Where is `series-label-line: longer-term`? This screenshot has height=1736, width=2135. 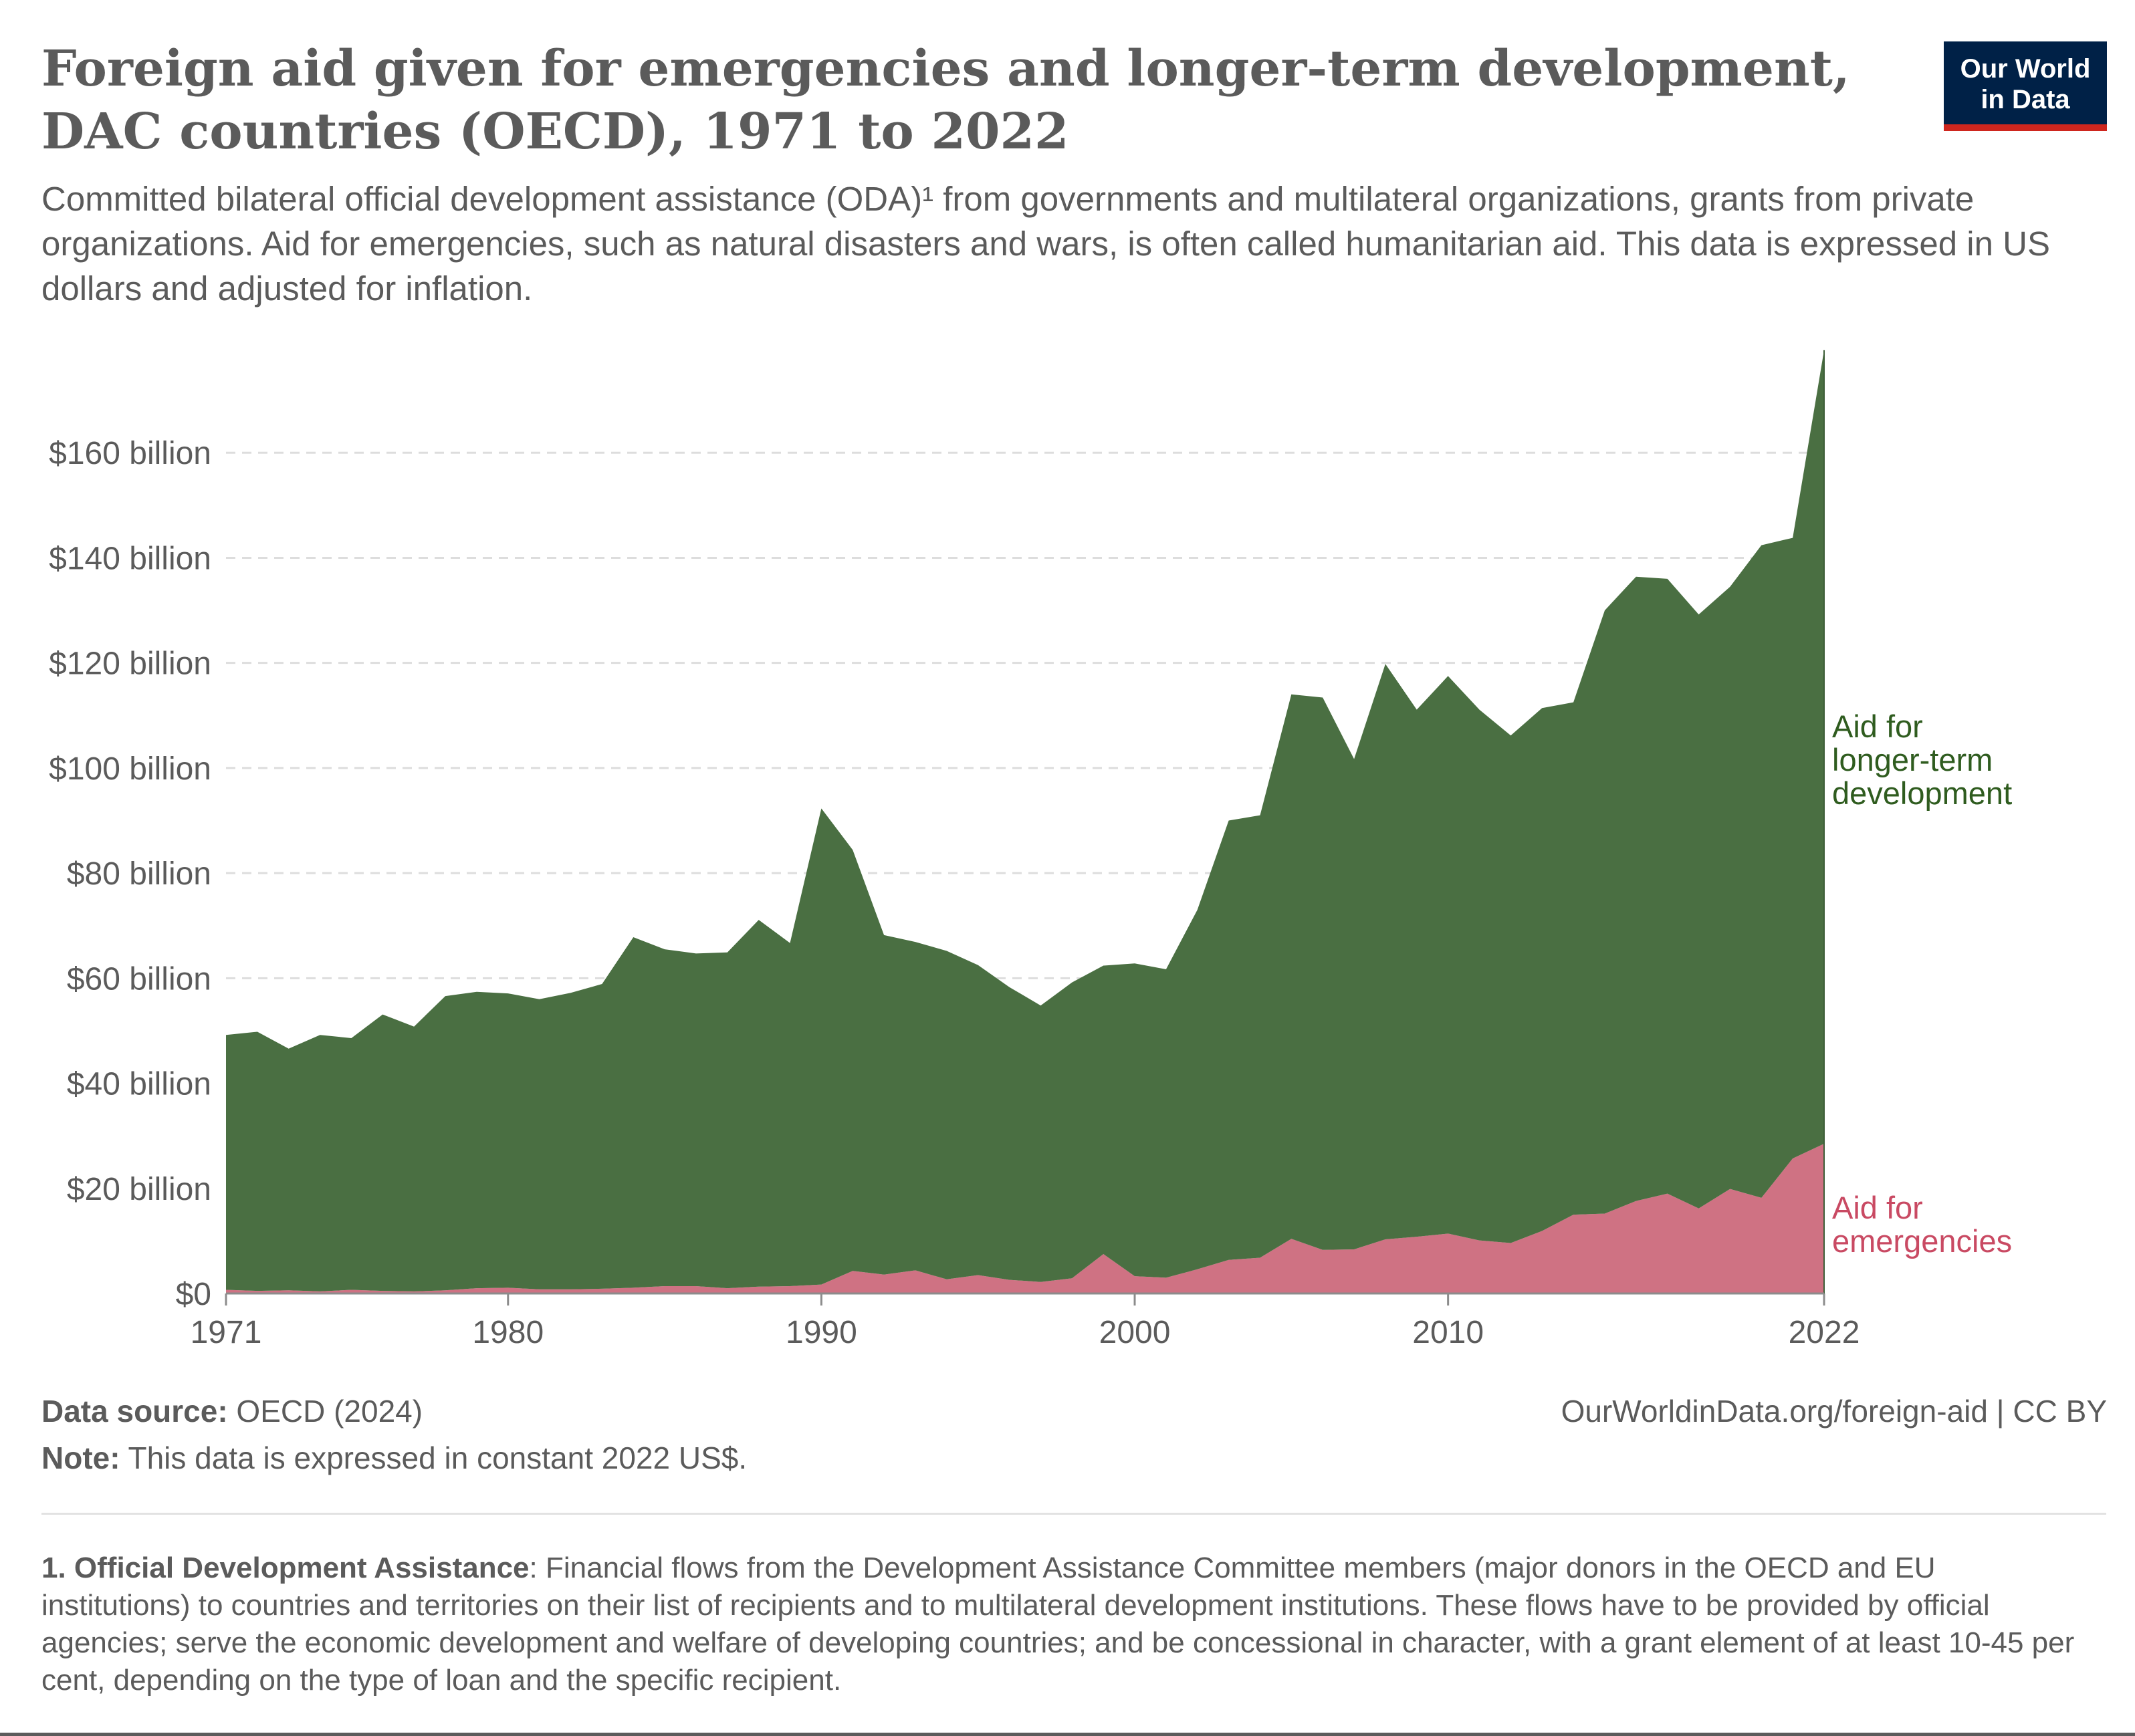 series-label-line: longer-term is located at coordinates (1912, 759).